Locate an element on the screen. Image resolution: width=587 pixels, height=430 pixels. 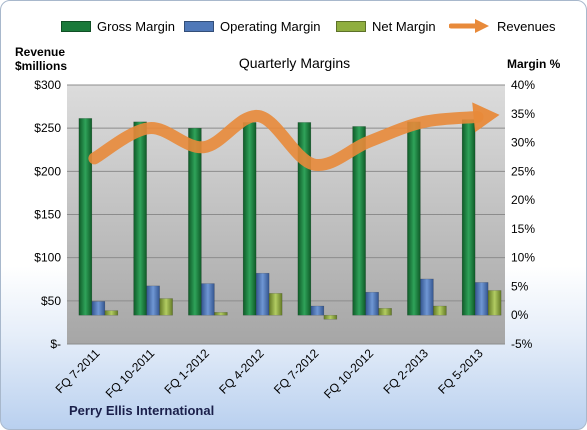
y-left-tick-label: $- is located at coordinates (55, 344).